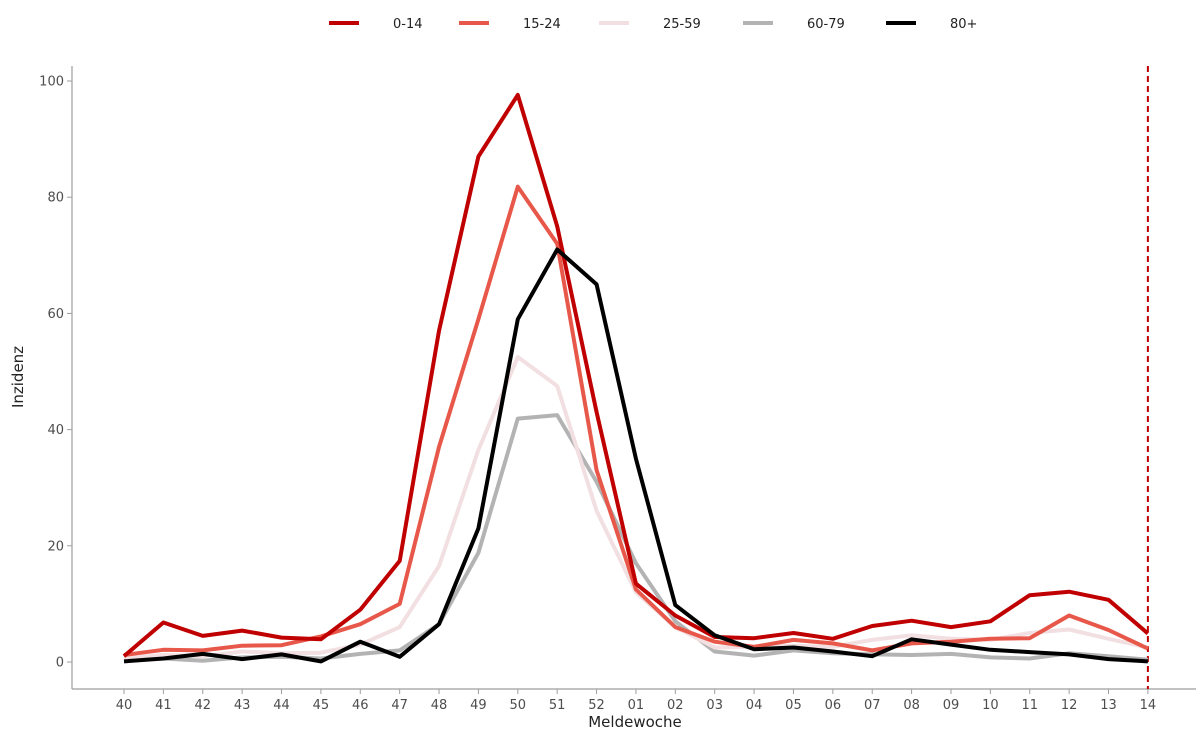  Describe the element at coordinates (833, 705) in the screenshot. I see `x-tick-label: 06` at that location.